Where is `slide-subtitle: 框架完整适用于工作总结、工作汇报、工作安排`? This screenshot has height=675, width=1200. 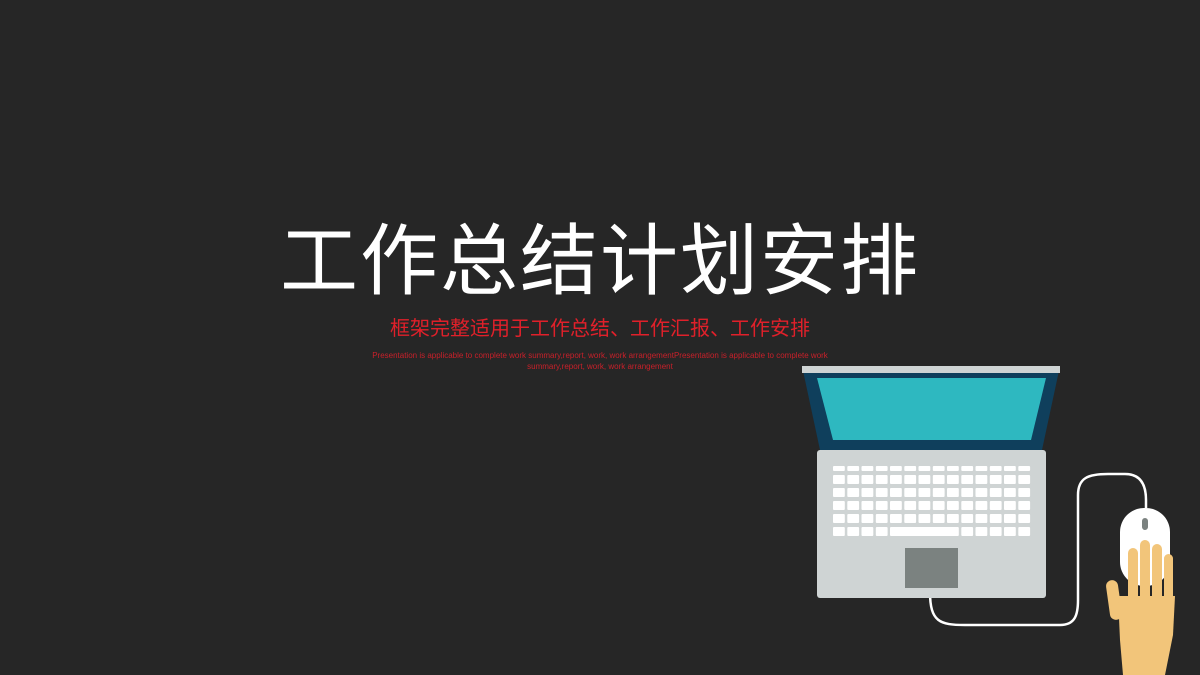 slide-subtitle: 框架完整适用于工作总结、工作汇报、工作安排 is located at coordinates (600, 328).